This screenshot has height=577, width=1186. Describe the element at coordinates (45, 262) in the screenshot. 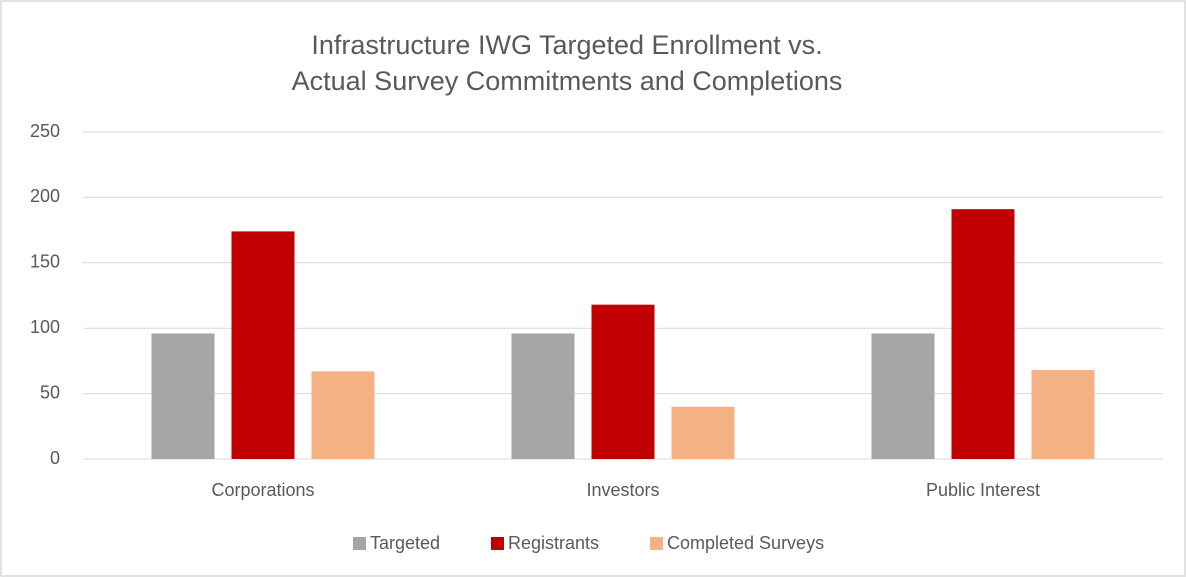

I see `y-tick-label: 150` at that location.